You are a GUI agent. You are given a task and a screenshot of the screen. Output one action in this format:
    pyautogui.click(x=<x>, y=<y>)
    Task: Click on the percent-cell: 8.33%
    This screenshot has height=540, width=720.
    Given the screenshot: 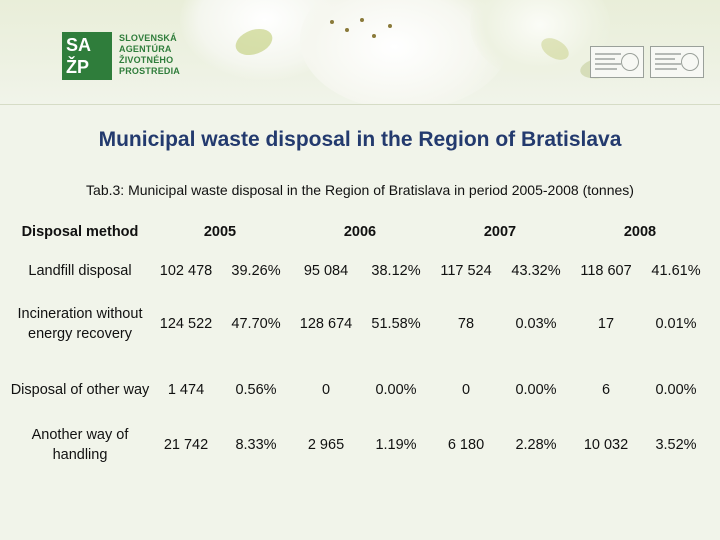 What is the action you would take?
    pyautogui.click(x=256, y=444)
    